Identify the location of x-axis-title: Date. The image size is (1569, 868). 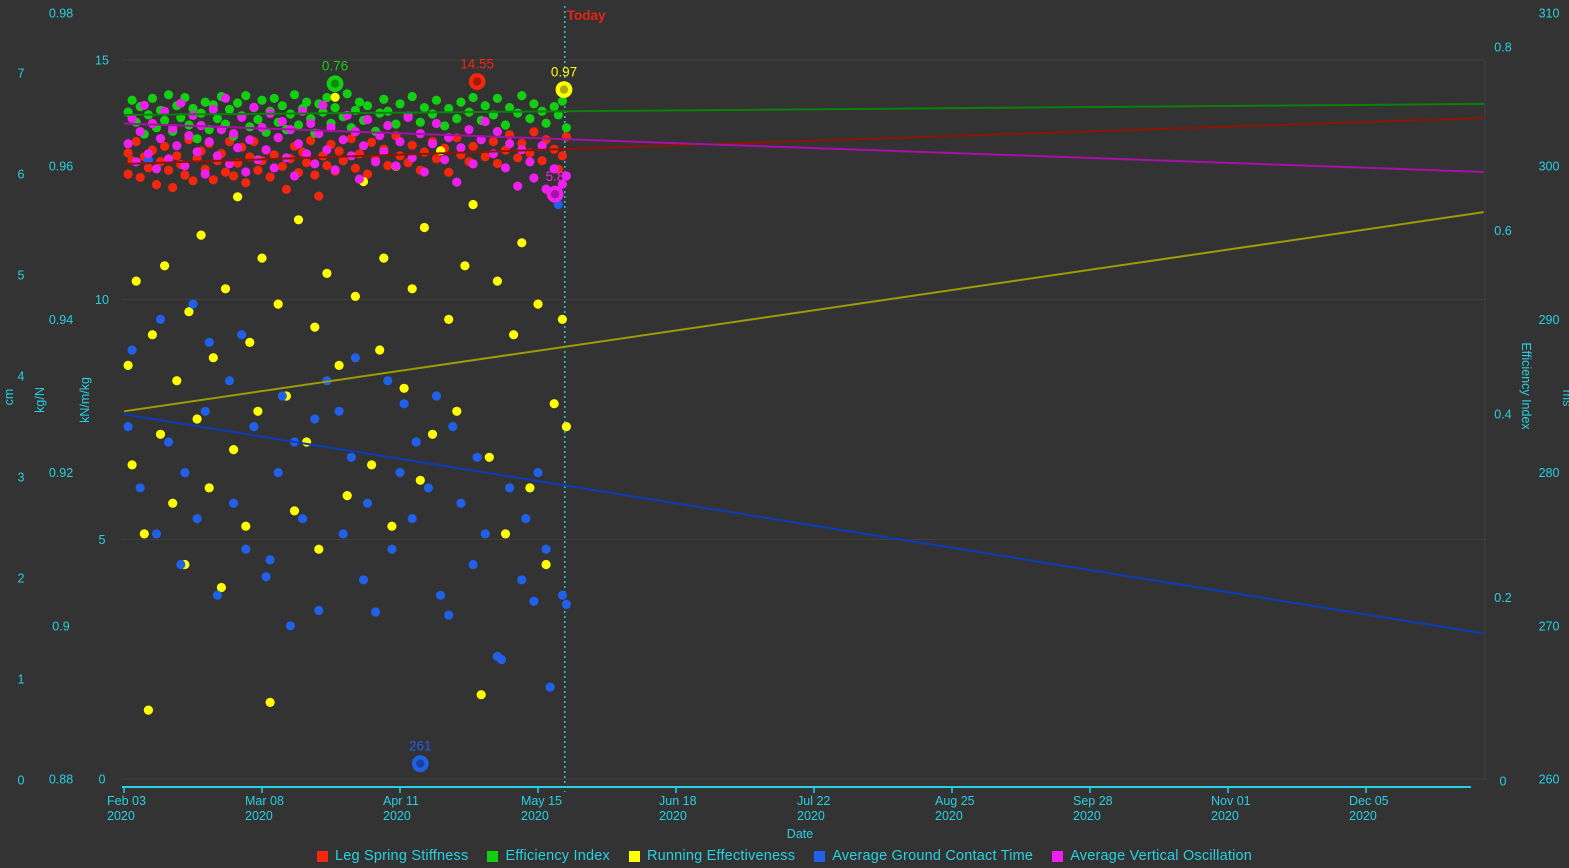
(800, 834).